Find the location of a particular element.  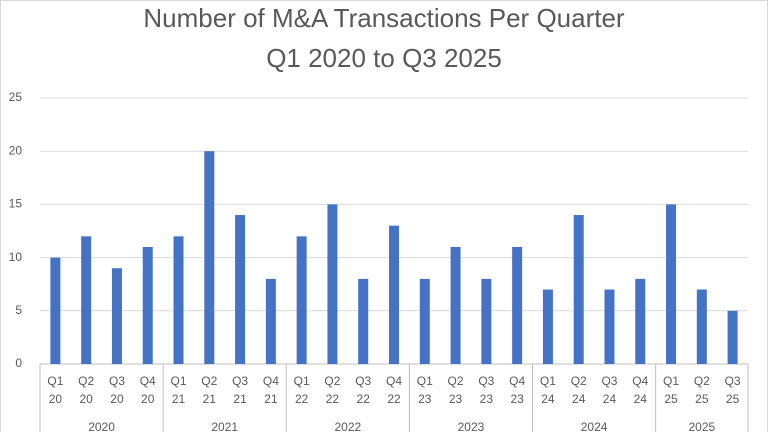

group-label: 2021 is located at coordinates (224, 426).